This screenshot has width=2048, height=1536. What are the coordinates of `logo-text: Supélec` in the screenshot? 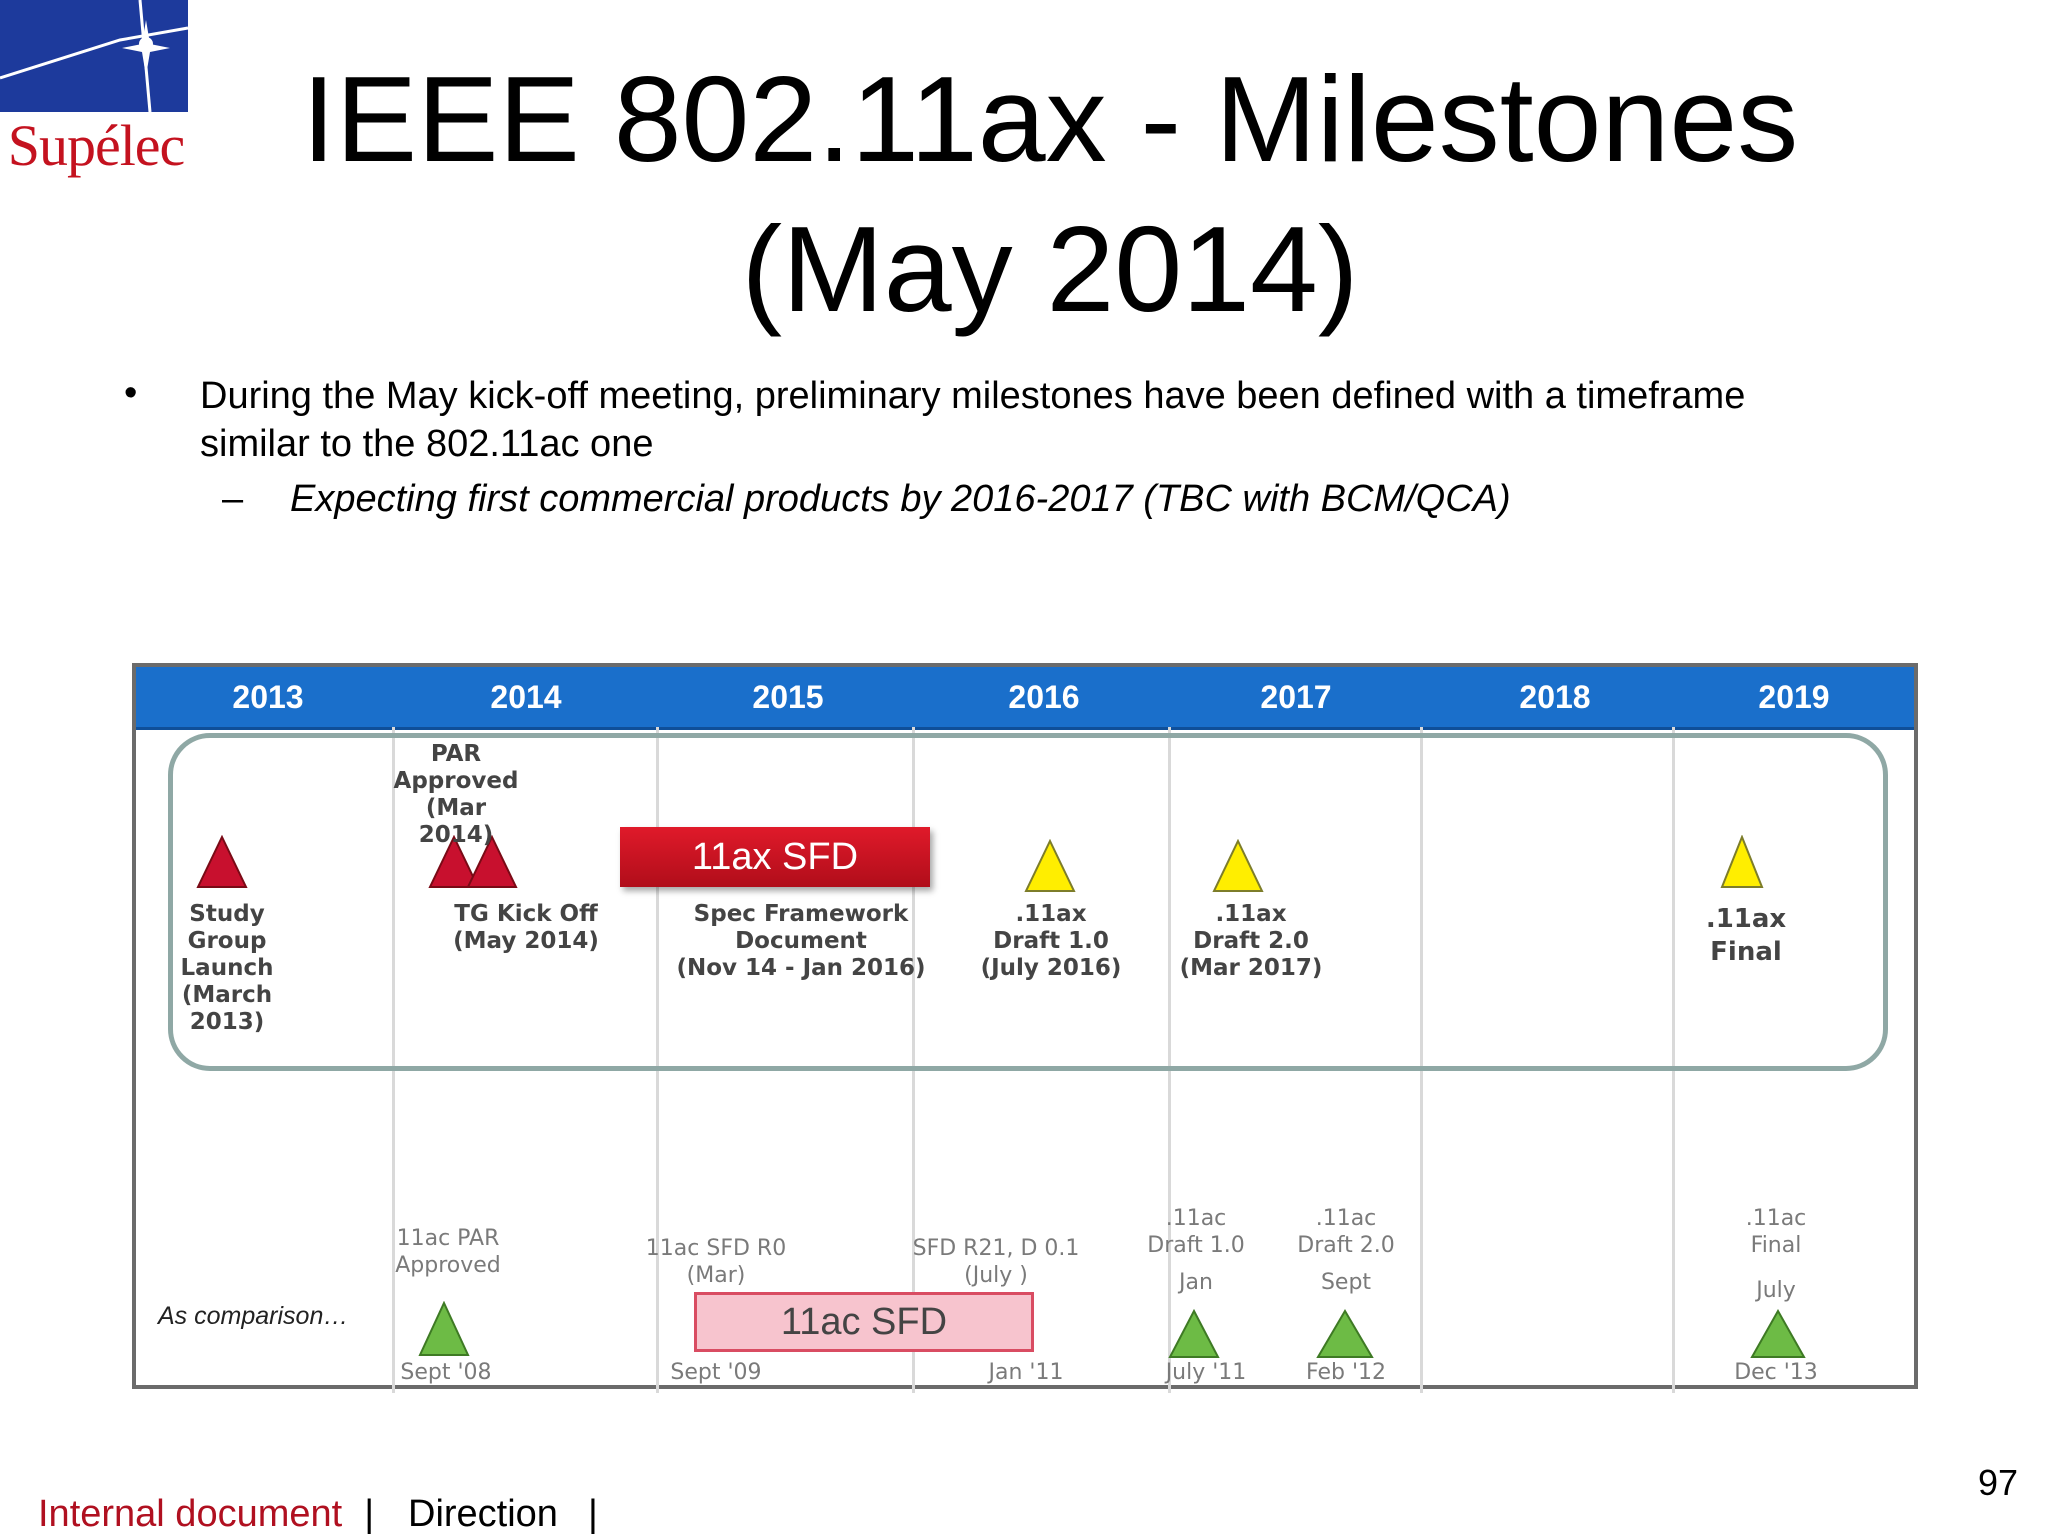 It's located at (96, 145).